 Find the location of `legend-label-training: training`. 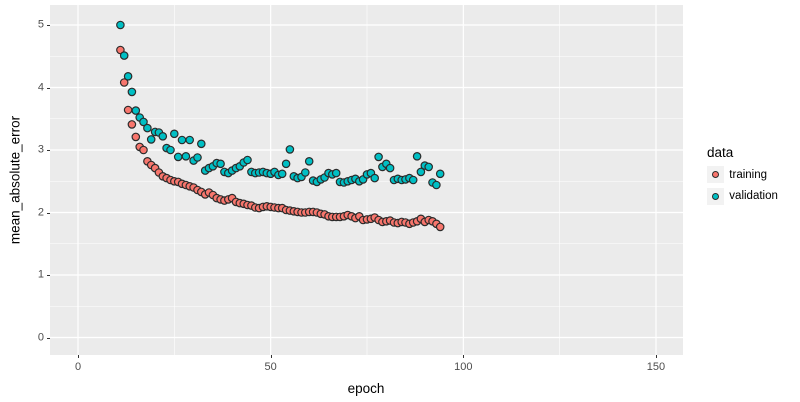

legend-label-training: training is located at coordinates (748, 174).